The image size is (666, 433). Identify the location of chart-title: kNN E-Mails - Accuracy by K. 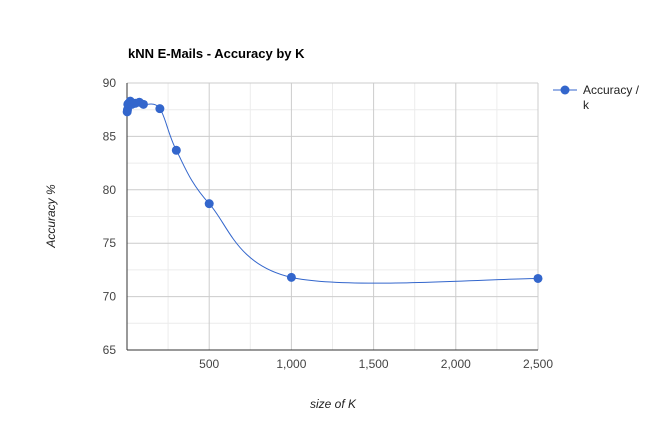
(216, 53).